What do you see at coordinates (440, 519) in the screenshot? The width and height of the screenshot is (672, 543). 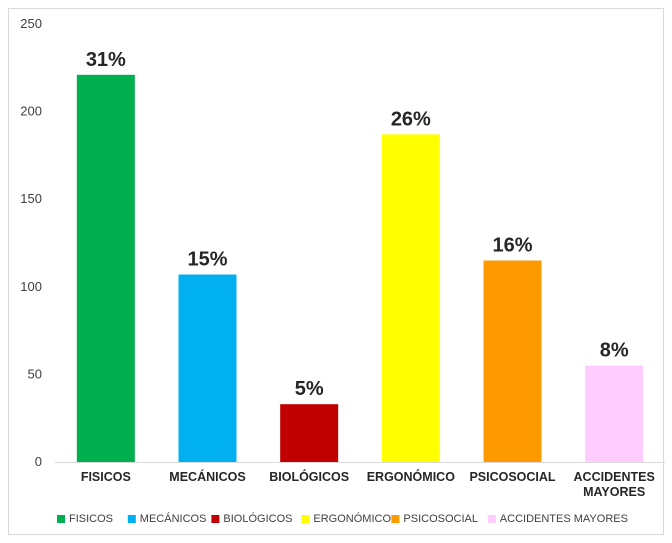 I see `legend-label: PSICOSOCIAL` at bounding box center [440, 519].